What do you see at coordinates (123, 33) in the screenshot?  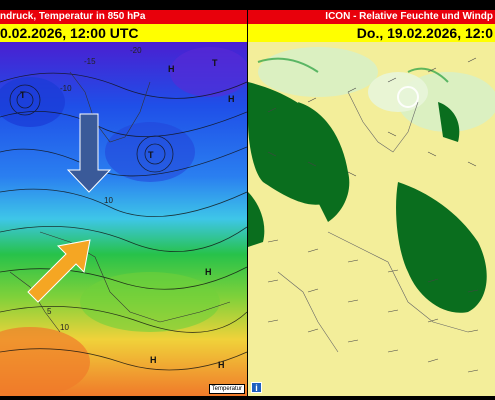 I see `left-panel-date: 0.02.2026, 12:00 UTC` at bounding box center [123, 33].